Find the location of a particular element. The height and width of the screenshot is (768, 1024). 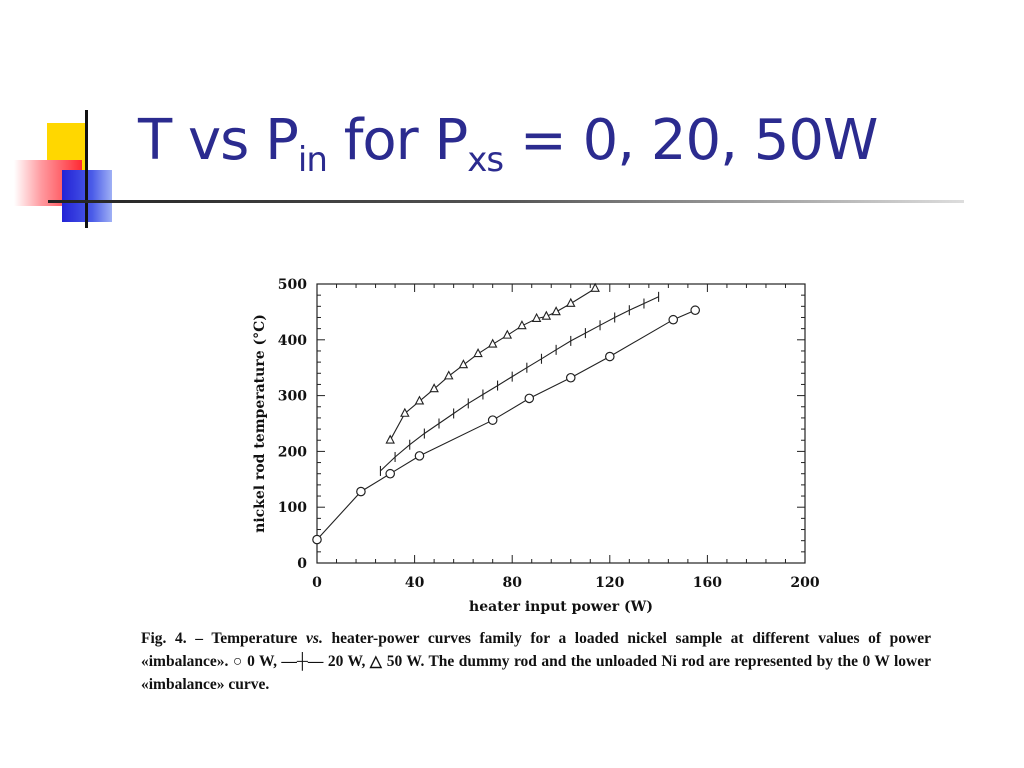

series-0w is located at coordinates (506, 425).